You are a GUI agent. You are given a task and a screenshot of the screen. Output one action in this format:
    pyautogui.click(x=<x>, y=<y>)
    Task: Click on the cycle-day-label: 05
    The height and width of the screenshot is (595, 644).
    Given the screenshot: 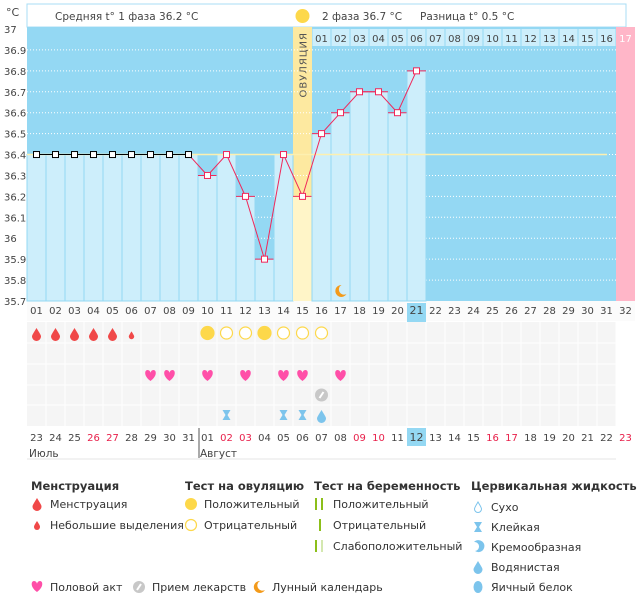 What is the action you would take?
    pyautogui.click(x=112, y=311)
    